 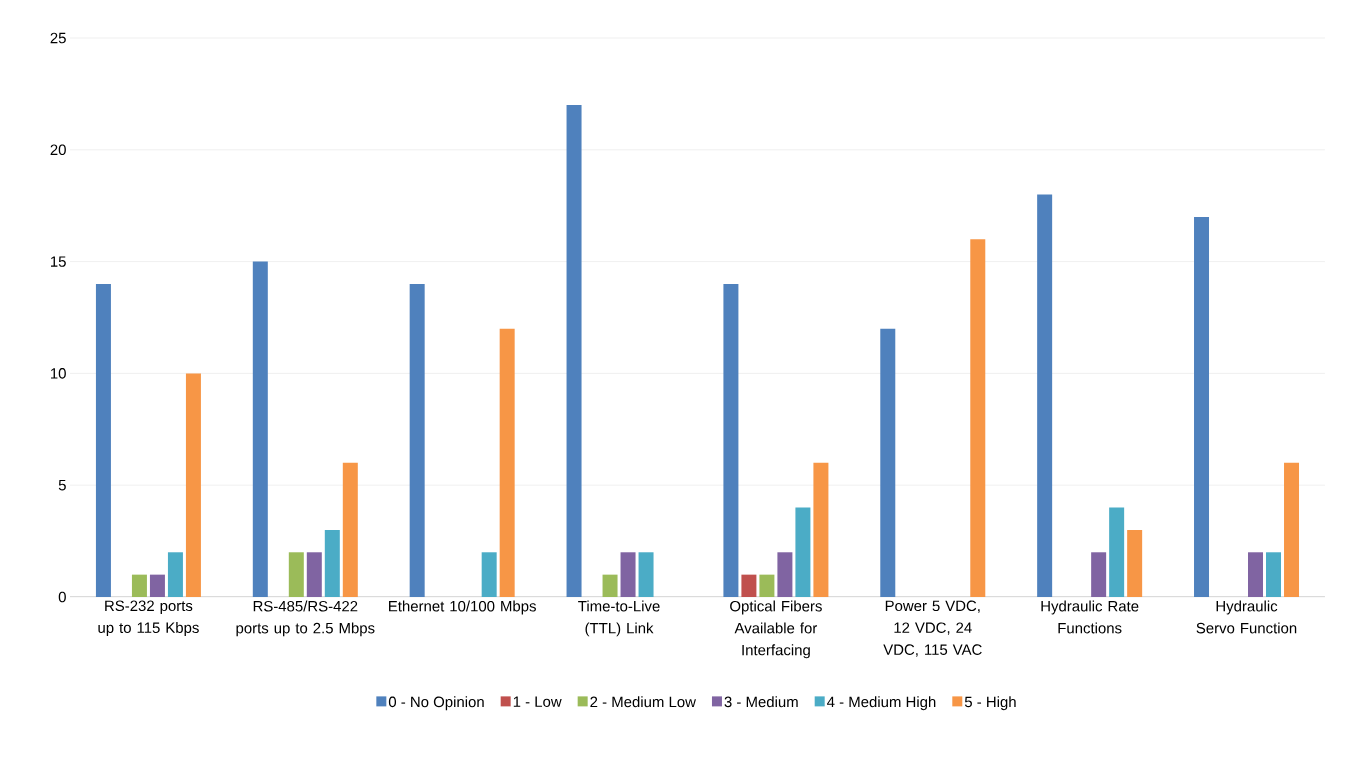 What do you see at coordinates (990, 703) in the screenshot?
I see `legend-label: 5 - High` at bounding box center [990, 703].